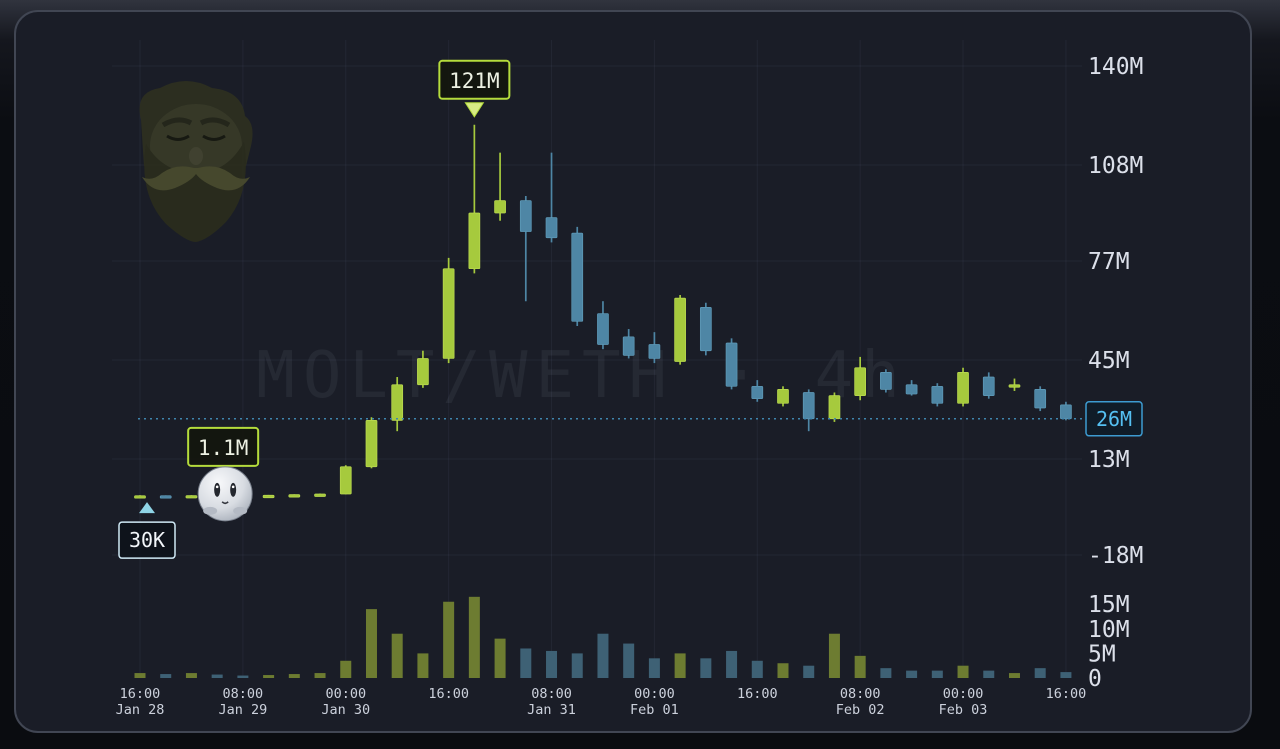 This screenshot has height=749, width=1280. Describe the element at coordinates (225, 494) in the screenshot. I see `entry-avatar-icon` at that location.